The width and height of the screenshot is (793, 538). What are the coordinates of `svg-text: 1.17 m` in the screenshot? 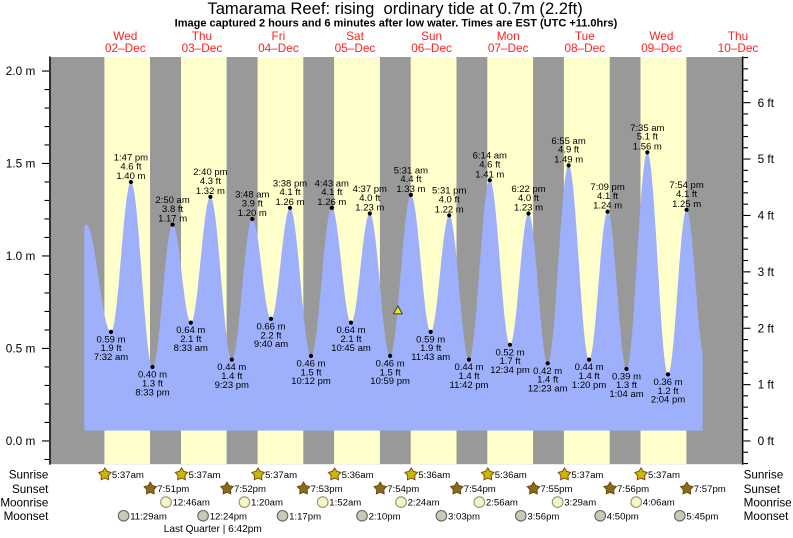 It's located at (172, 219).